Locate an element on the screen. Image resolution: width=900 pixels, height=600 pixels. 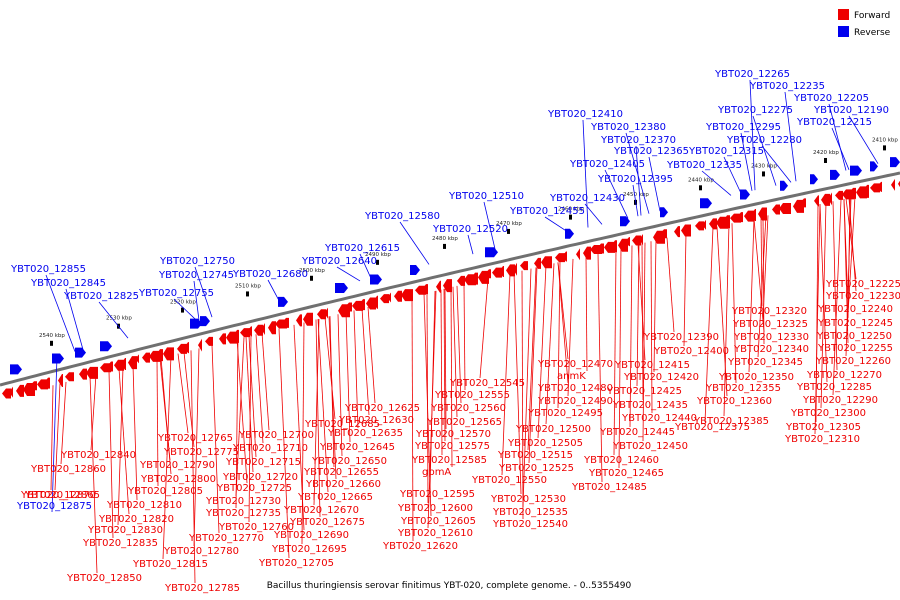
forward-gene-label: YBT020_12870 is located at coordinates (58, 495).